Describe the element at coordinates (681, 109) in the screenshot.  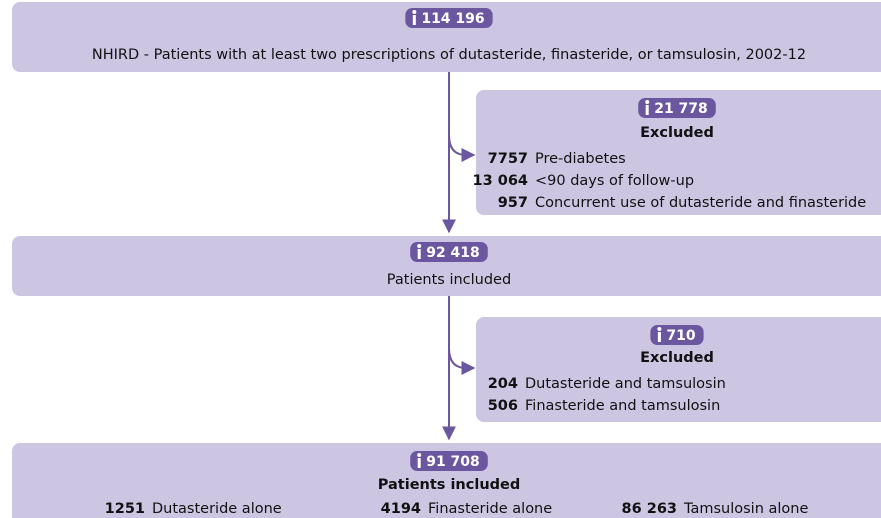
I see `badge-count: 21 778` at that location.